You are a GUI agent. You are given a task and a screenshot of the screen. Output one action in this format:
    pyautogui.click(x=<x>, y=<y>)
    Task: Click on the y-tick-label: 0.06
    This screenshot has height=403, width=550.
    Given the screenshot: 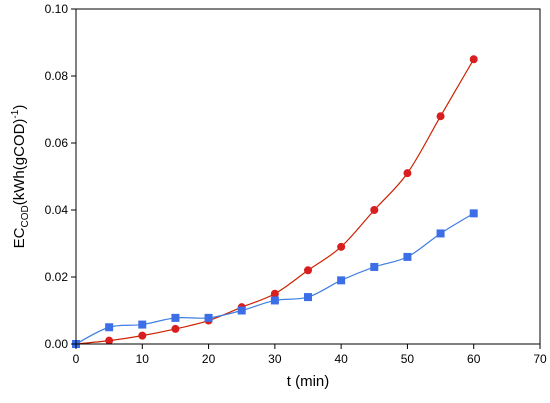 What is the action you would take?
    pyautogui.click(x=57, y=143)
    